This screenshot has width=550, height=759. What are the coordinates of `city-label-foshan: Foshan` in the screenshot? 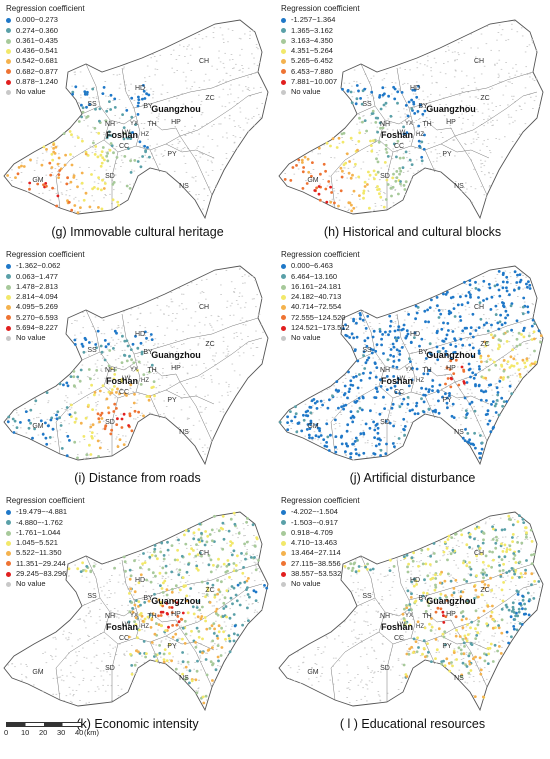 It's located at (122, 381).